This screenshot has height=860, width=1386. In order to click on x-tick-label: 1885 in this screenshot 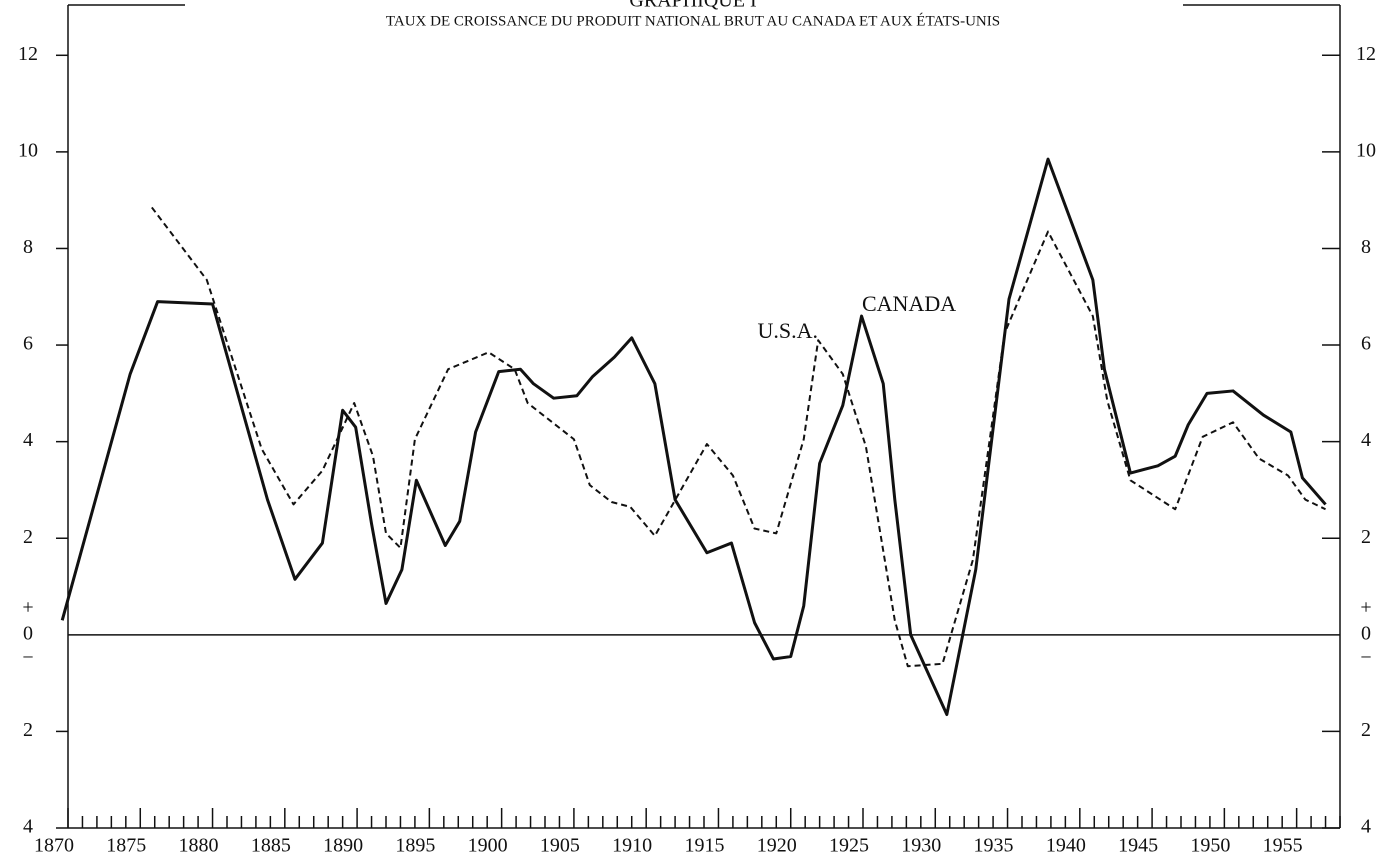, I will do `click(271, 846)`.